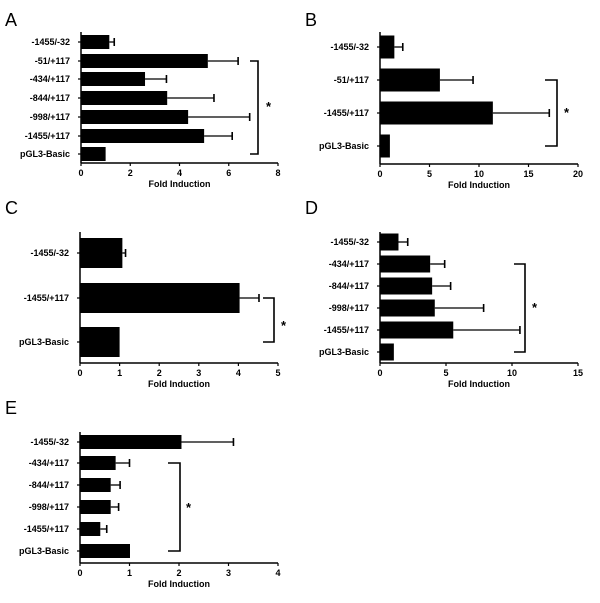  What do you see at coordinates (11, 408) in the screenshot?
I see `panel-label: E` at bounding box center [11, 408].